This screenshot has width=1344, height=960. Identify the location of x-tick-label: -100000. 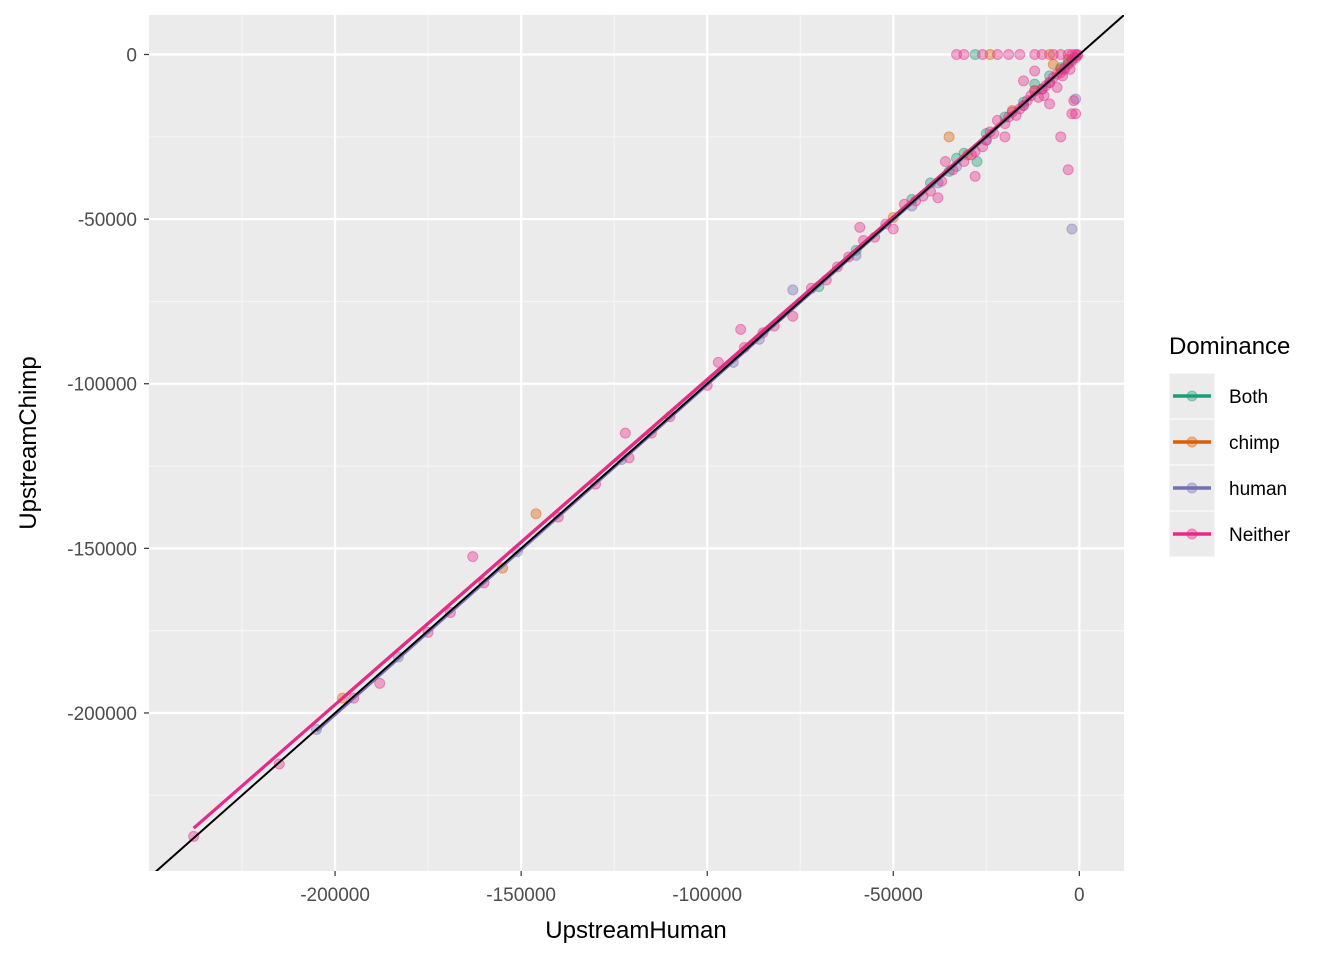
(707, 895).